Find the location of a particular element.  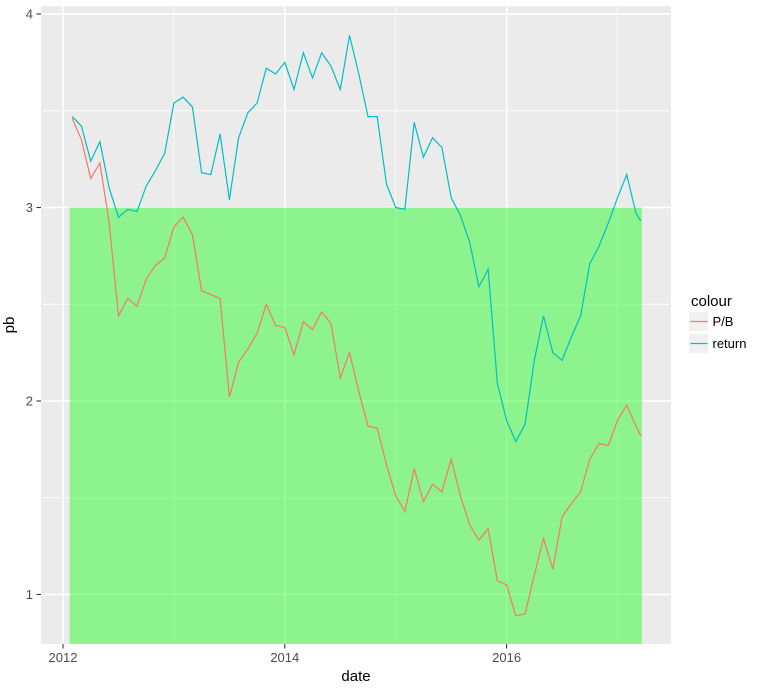

x-tick-label: 2012 is located at coordinates (63, 657).